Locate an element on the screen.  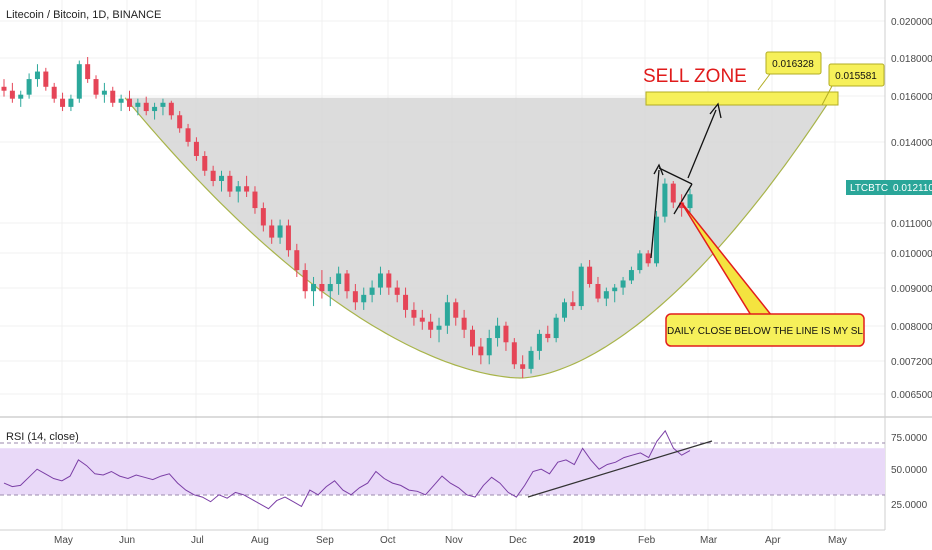
callout-low is located at coordinates (856, 75).